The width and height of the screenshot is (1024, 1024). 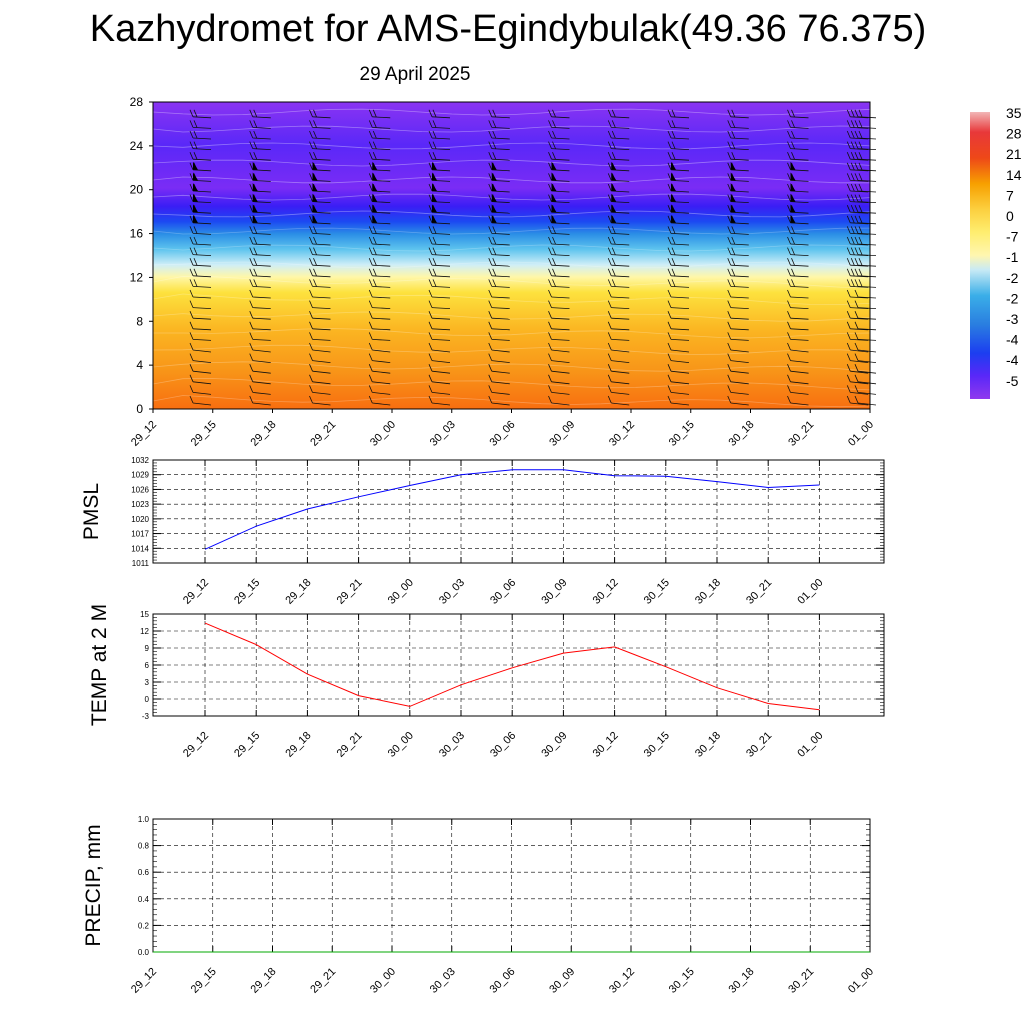 What do you see at coordinates (503, 434) in the screenshot?
I see `xsec-x-tick-label: 30_06` at bounding box center [503, 434].